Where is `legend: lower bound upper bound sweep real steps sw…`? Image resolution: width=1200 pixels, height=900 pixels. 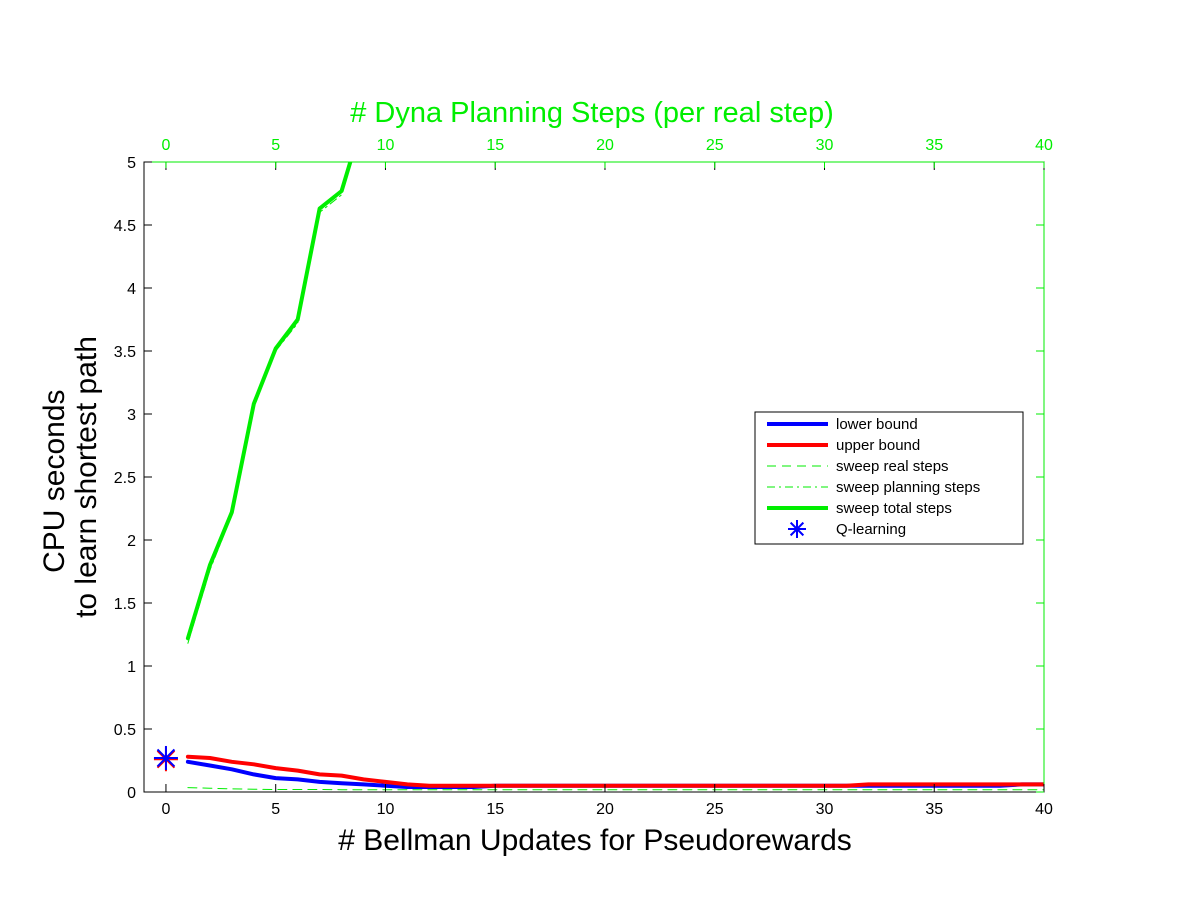 legend: lower bound upper bound sweep real steps sw… is located at coordinates (889, 478).